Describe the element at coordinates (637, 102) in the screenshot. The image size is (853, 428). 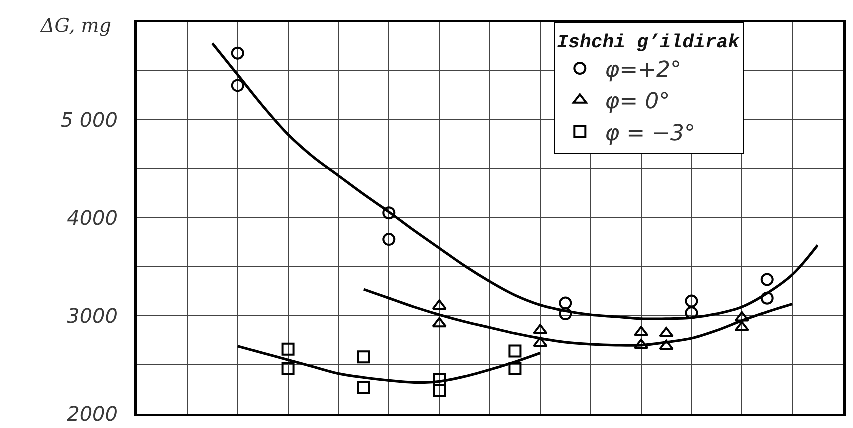
I see `legend-label: φ= 0°` at that location.